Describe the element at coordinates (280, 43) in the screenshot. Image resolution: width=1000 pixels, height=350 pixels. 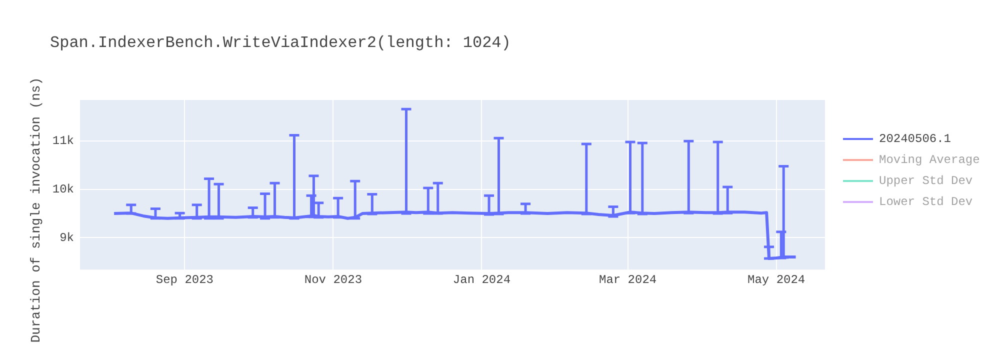
I see `chart-title: Span.IndexerBench.WriteViaIndexer2(length: 1024)` at that location.